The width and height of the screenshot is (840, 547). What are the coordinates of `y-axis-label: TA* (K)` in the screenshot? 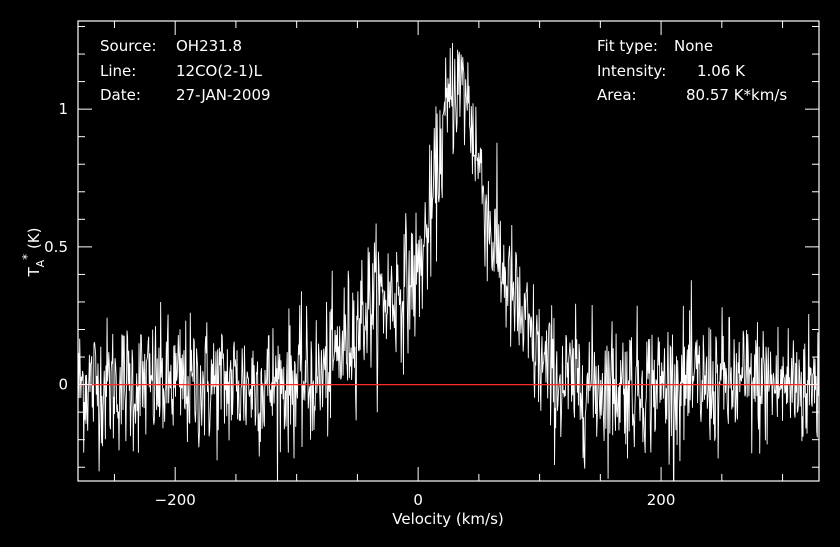 It's located at (33, 252).